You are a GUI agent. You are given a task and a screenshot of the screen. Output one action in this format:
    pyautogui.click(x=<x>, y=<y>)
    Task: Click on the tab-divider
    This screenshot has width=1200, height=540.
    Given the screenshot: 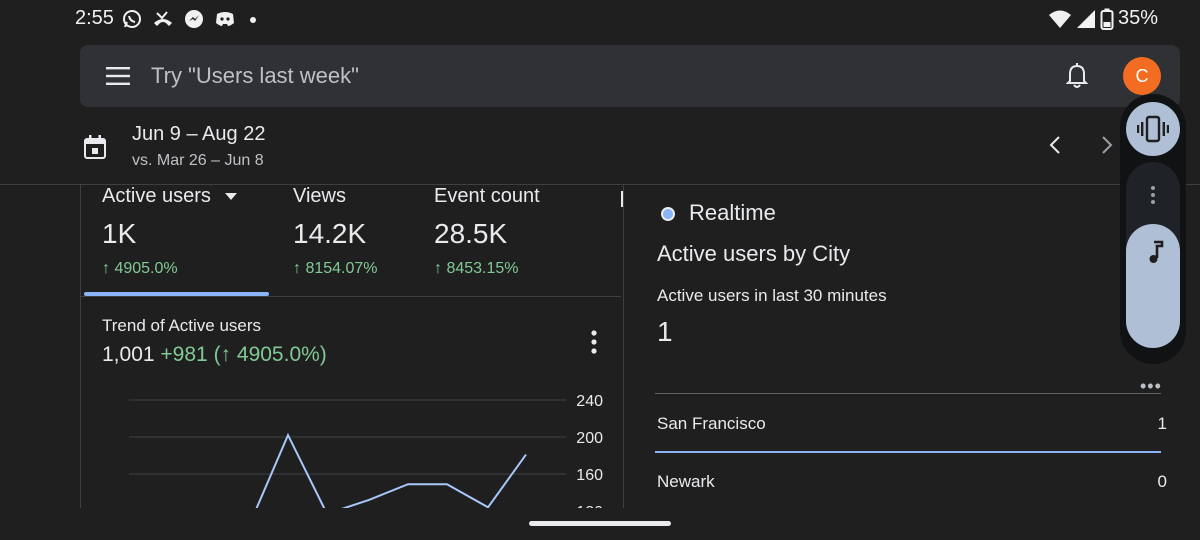 What is the action you would take?
    pyautogui.click(x=351, y=296)
    